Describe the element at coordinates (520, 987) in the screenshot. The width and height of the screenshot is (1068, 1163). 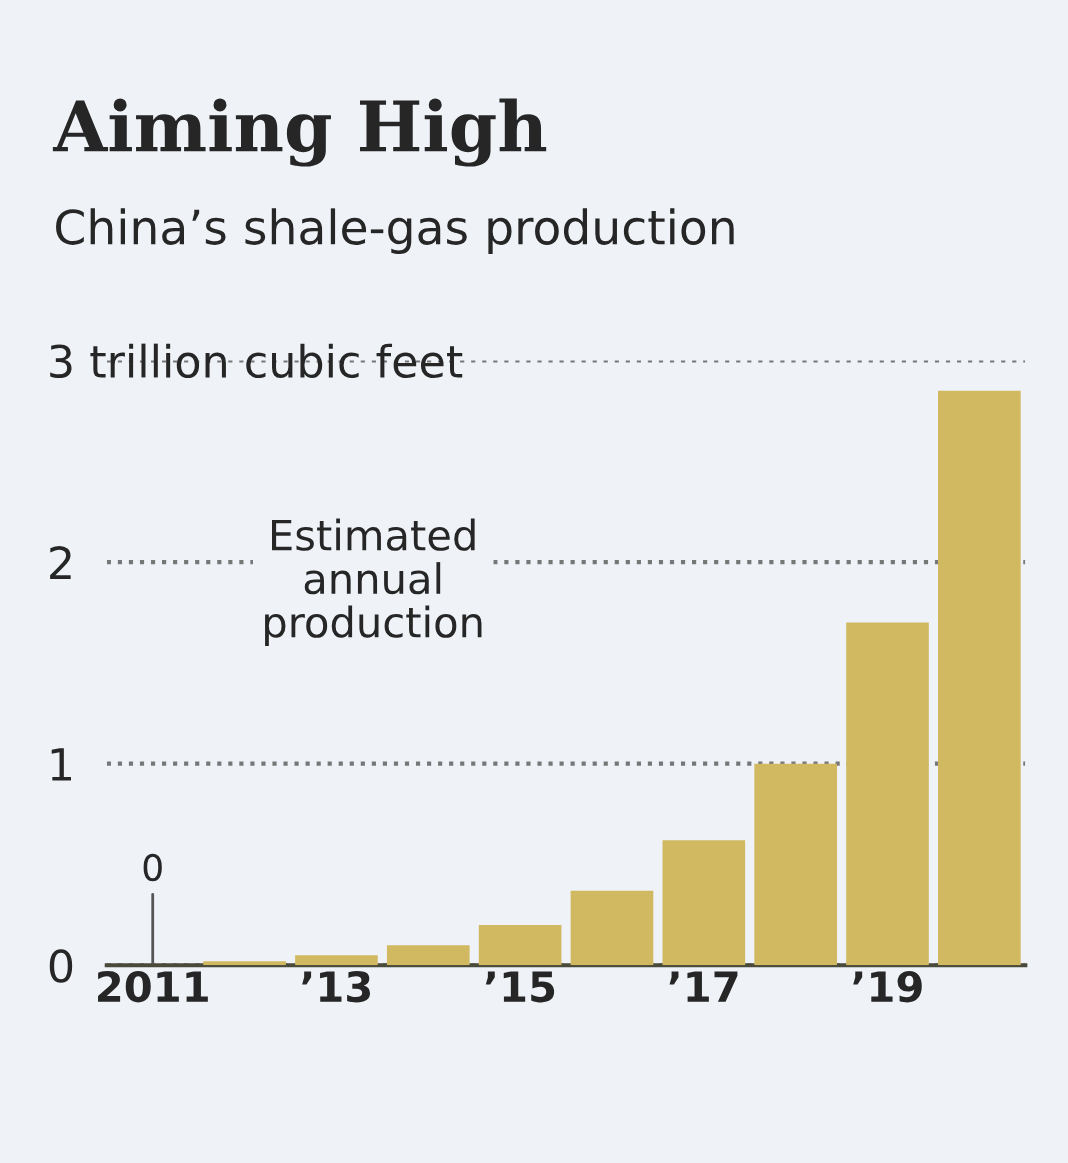
I see `x-tick-label: ’15` at that location.